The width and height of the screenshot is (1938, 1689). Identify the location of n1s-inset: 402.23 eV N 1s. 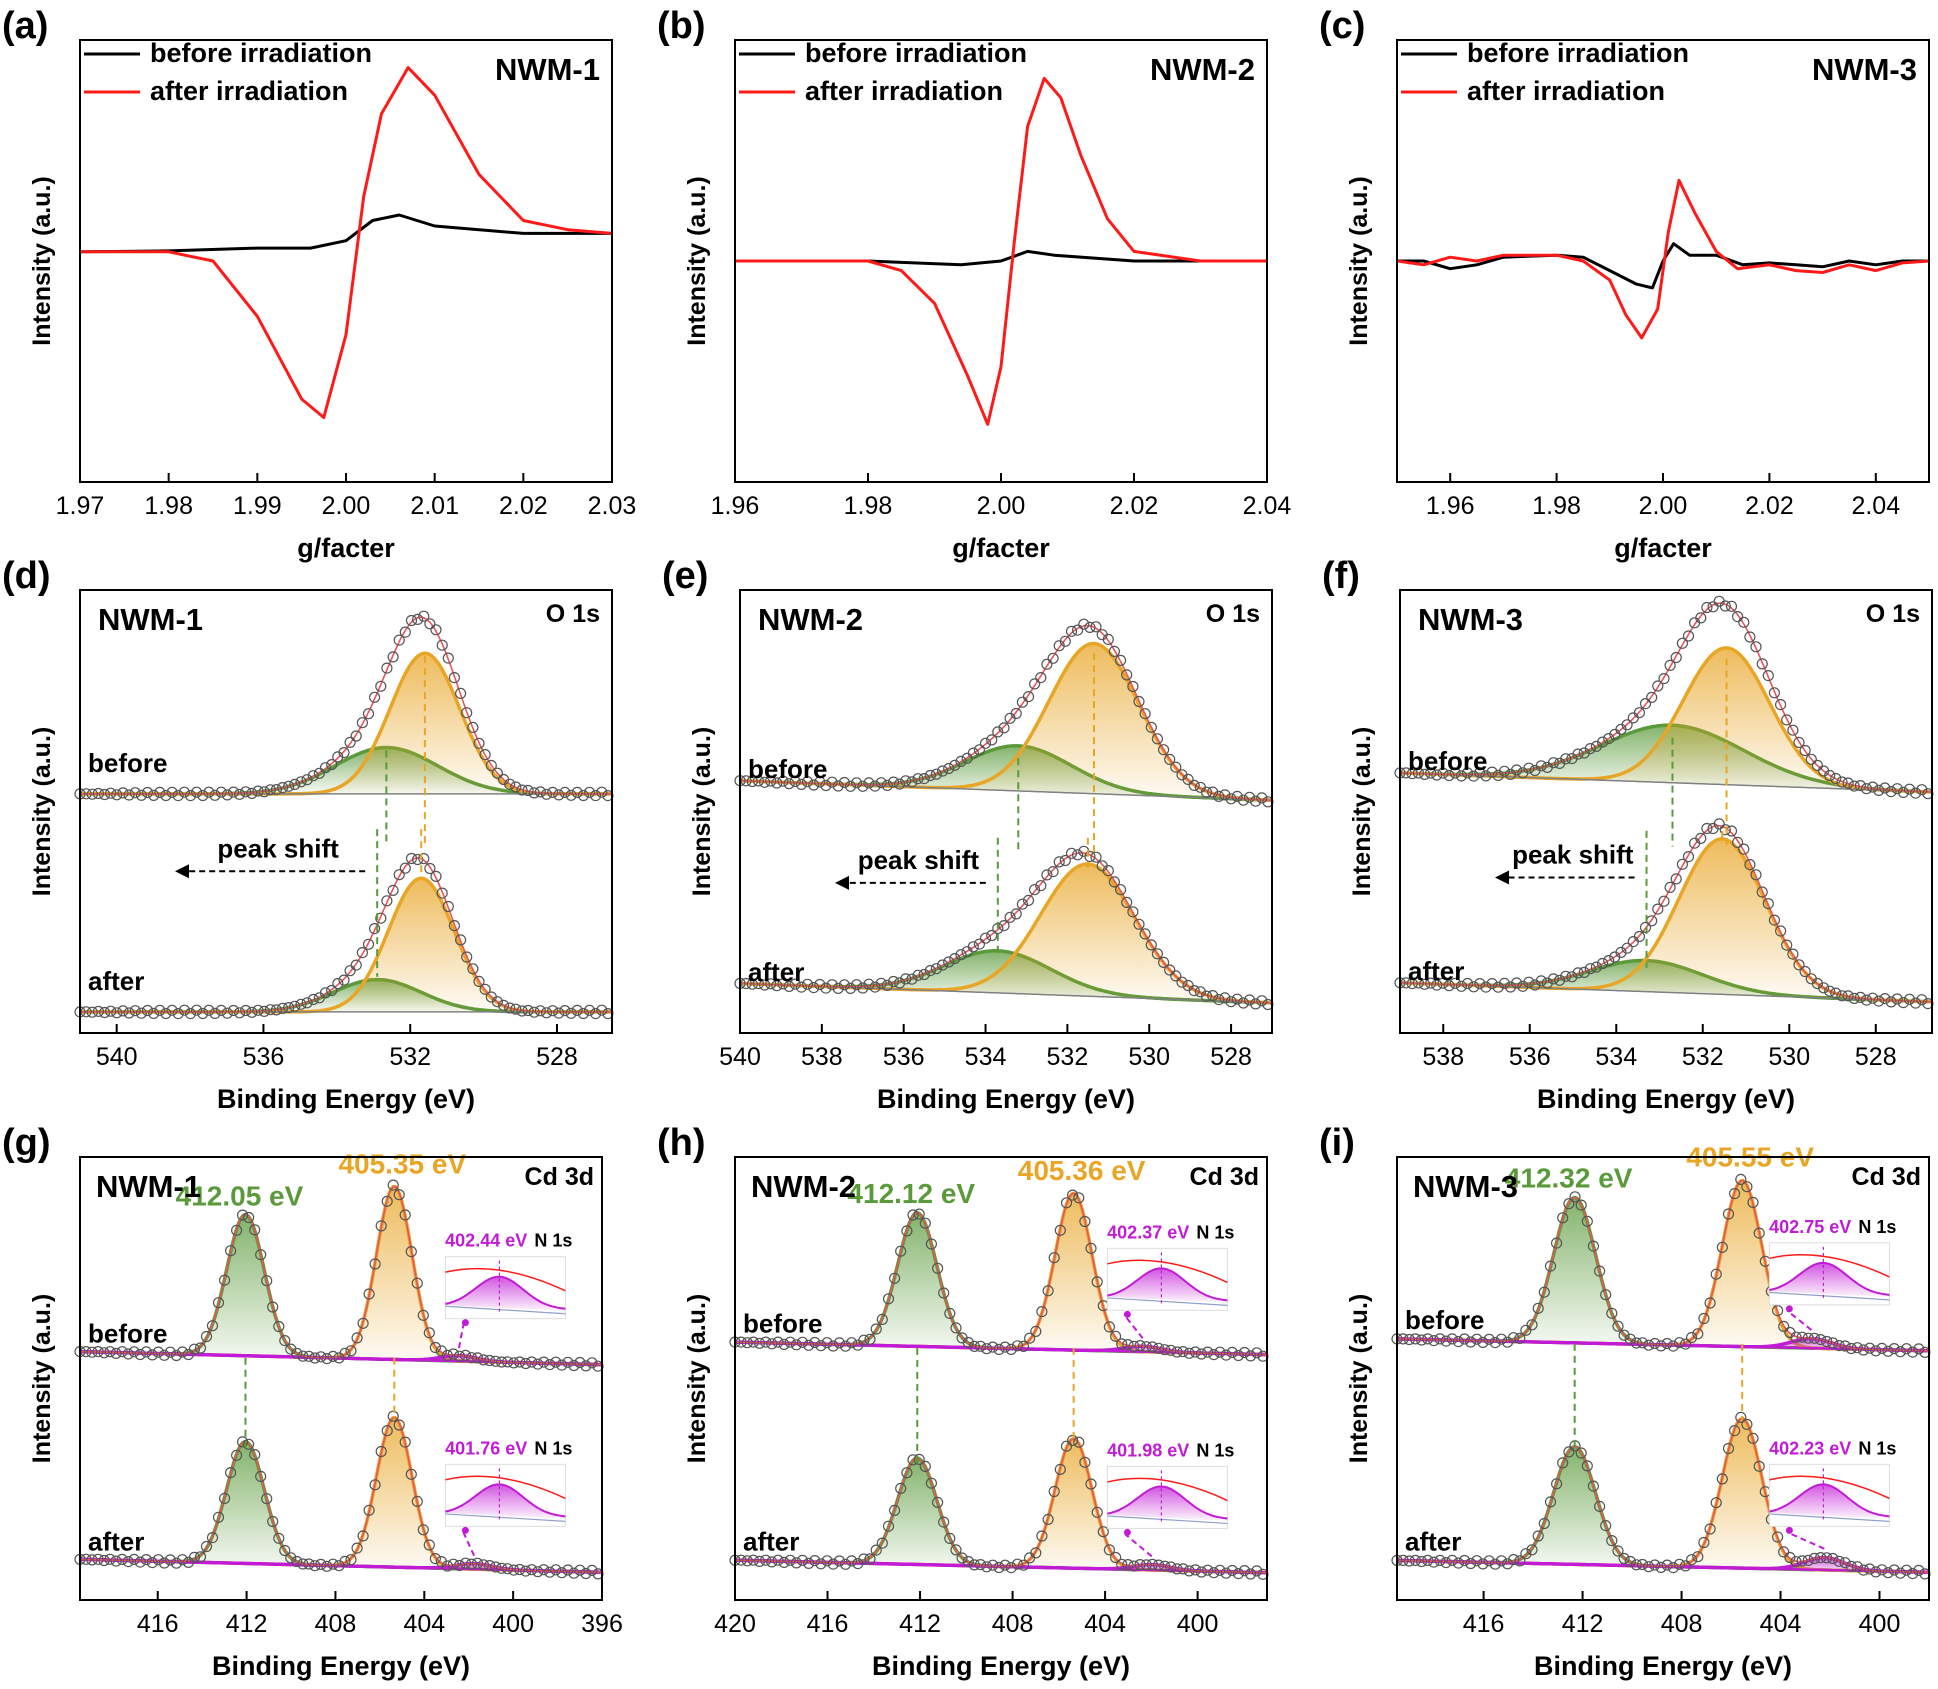
(1832, 1494).